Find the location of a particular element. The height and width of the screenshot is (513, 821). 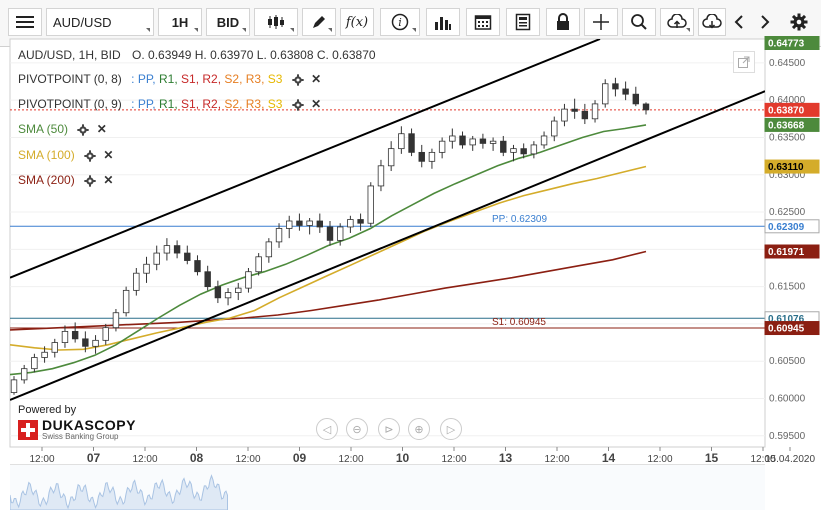

svg-text: i is located at coordinates (400, 22).